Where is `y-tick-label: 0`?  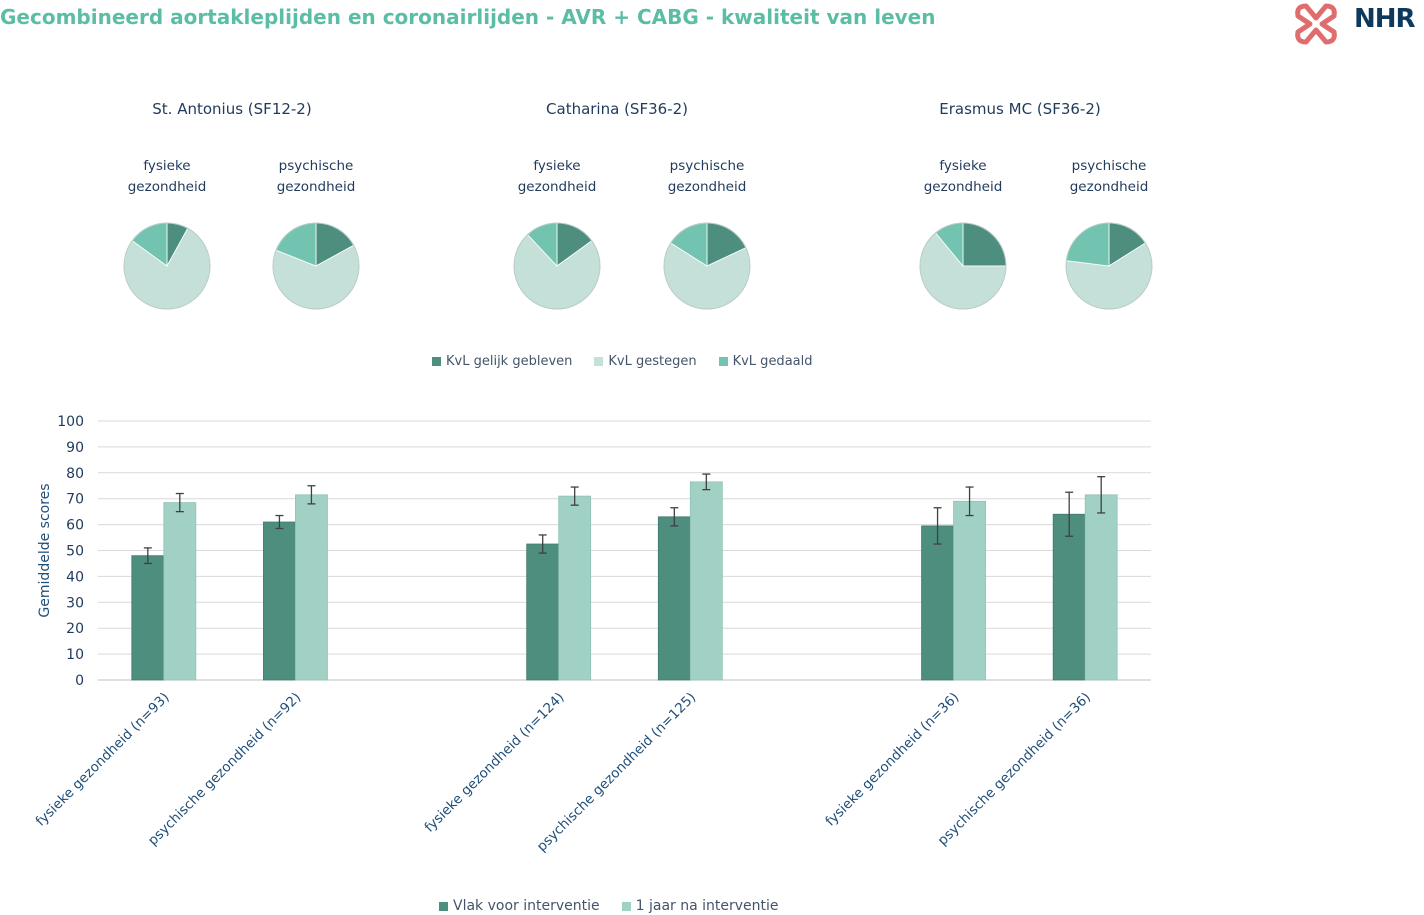
y-tick-label: 0 is located at coordinates (79, 681).